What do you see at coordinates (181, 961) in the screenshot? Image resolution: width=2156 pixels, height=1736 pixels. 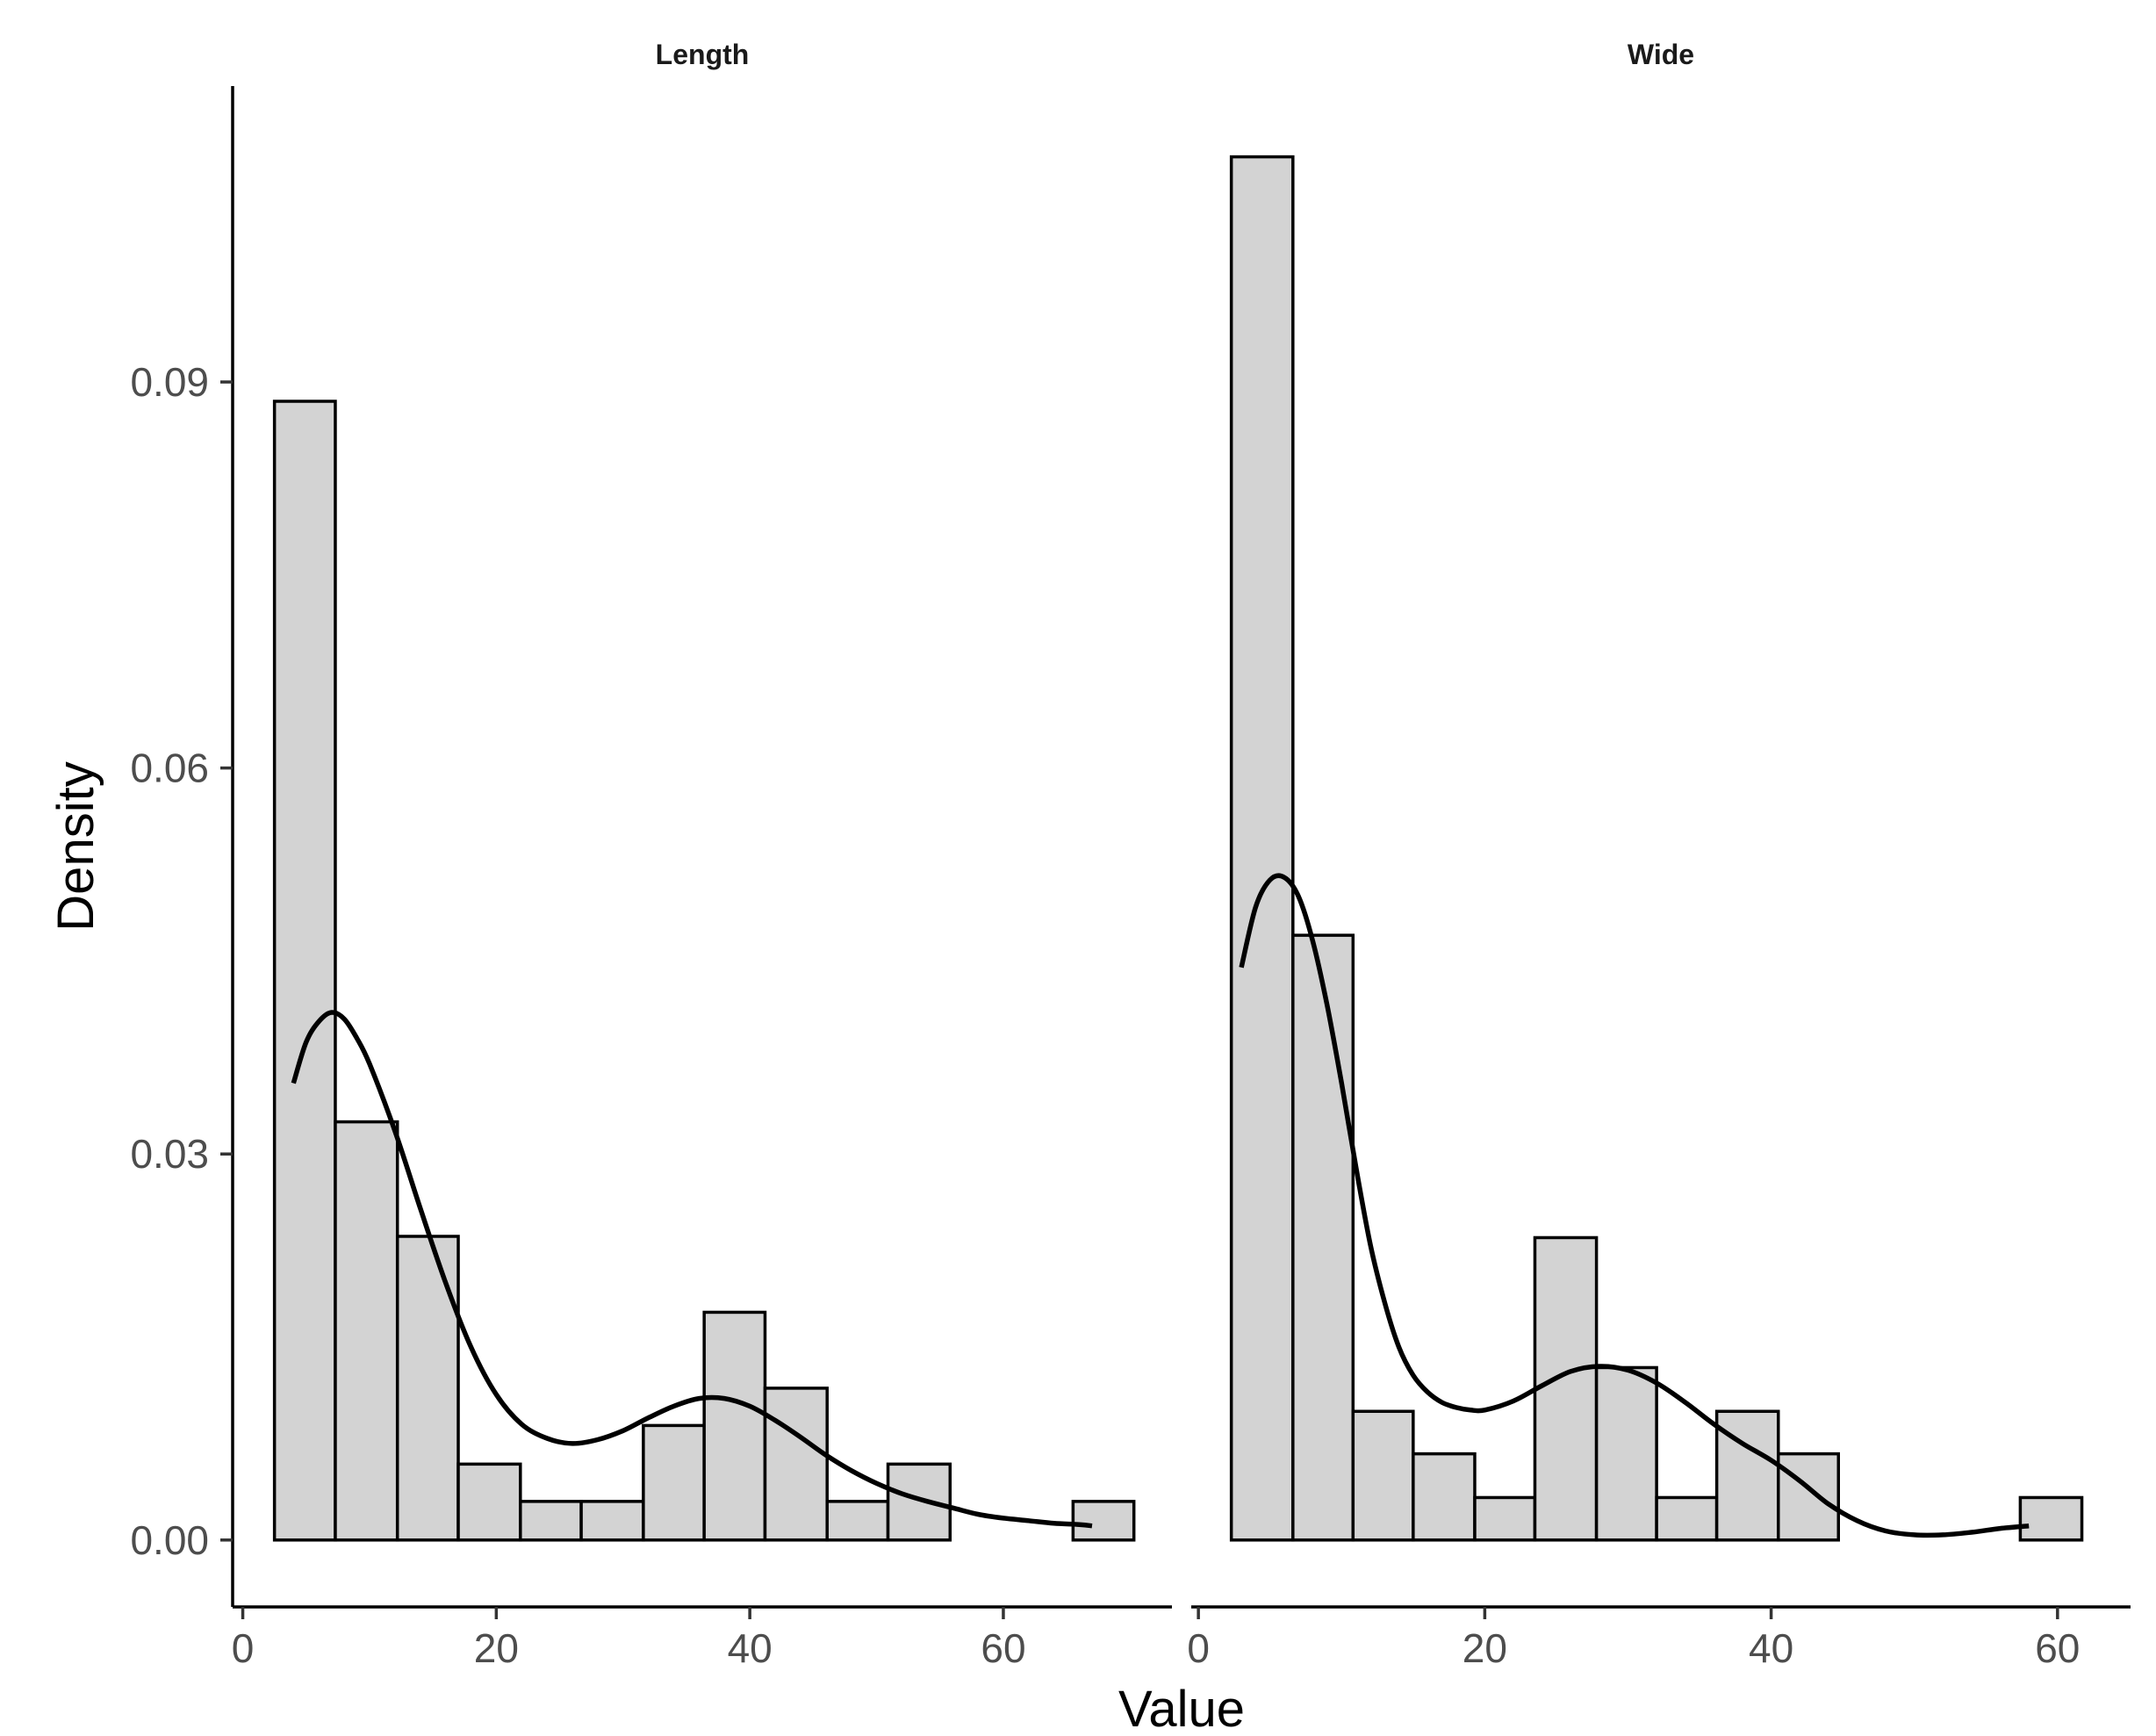 I see `y-axis-ticks: 0.00 0.03 0.06 0.09` at bounding box center [181, 961].